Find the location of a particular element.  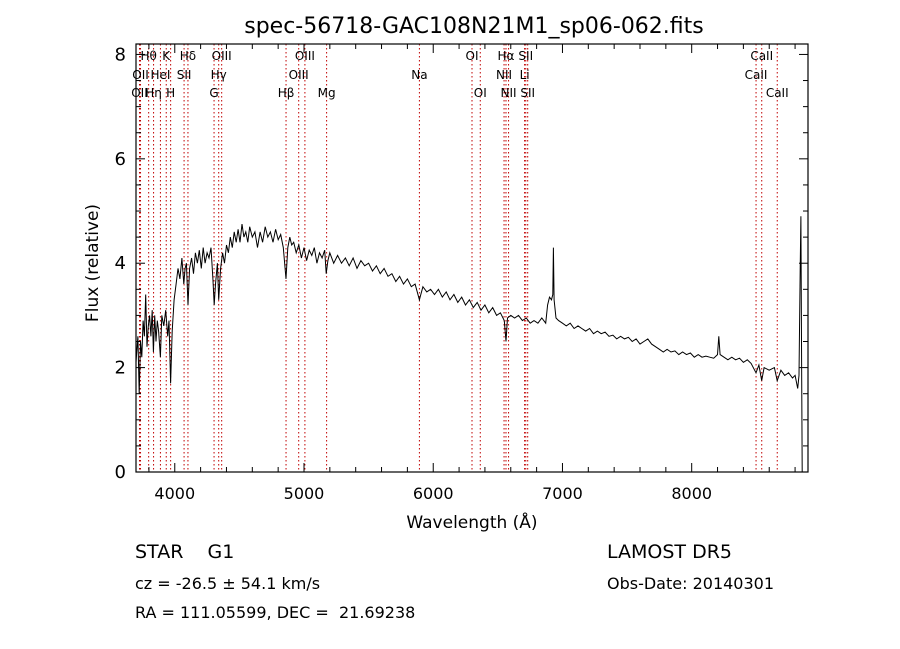

y-tick-label: 8 is located at coordinates (120, 54).